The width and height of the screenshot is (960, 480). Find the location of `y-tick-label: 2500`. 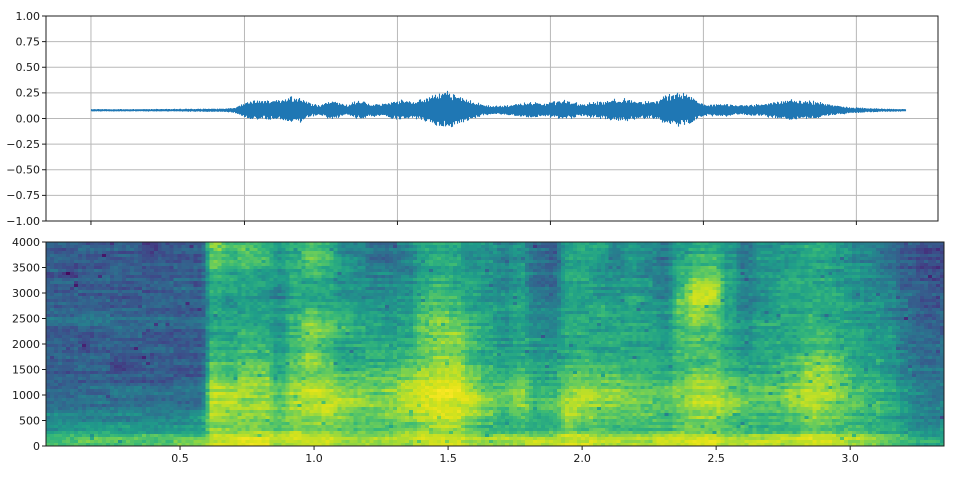

y-tick-label: 2500 is located at coordinates (26, 318).